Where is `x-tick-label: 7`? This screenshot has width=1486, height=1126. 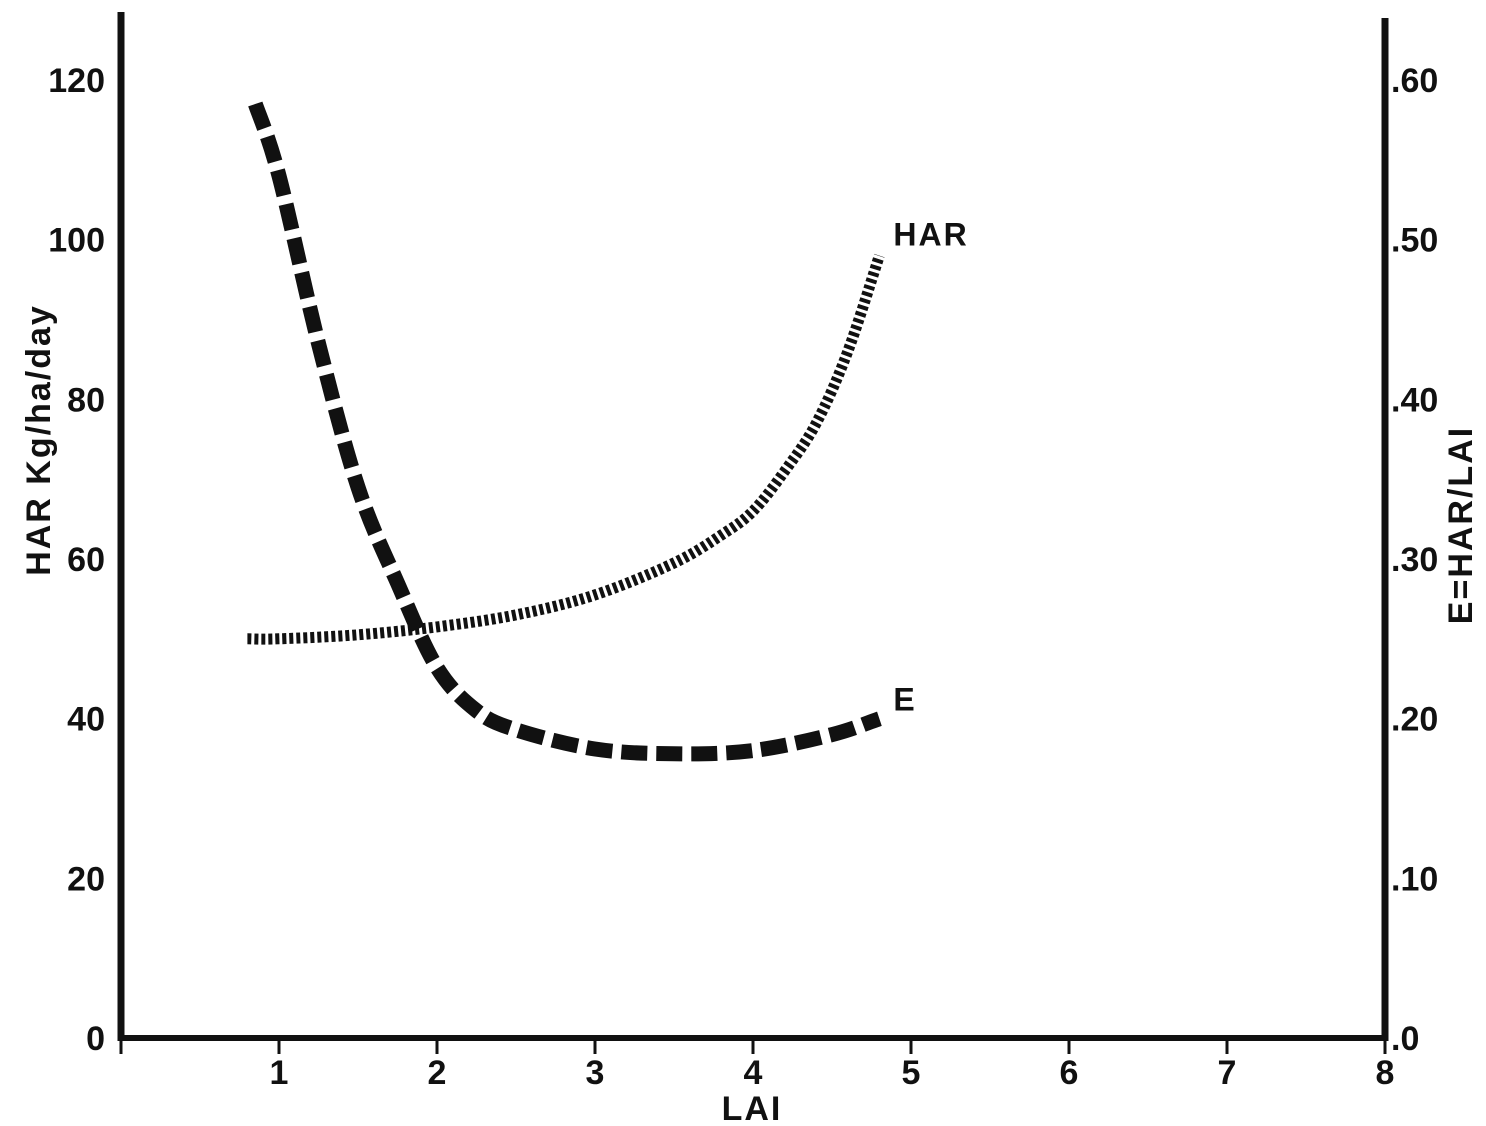 x-tick-label: 7 is located at coordinates (1227, 1073).